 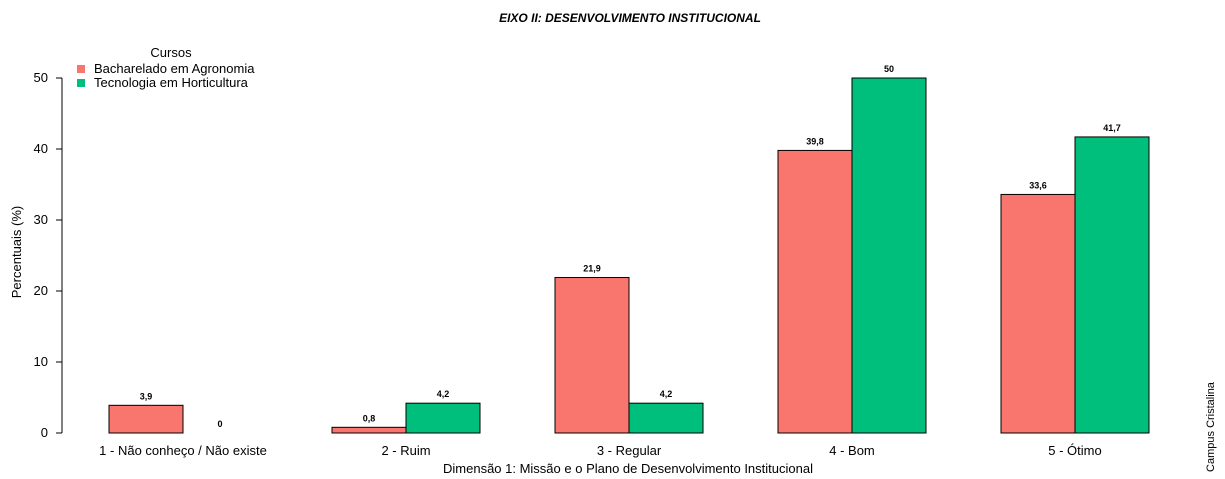 I want to click on y-tick-label: 40, so click(x=41, y=148).